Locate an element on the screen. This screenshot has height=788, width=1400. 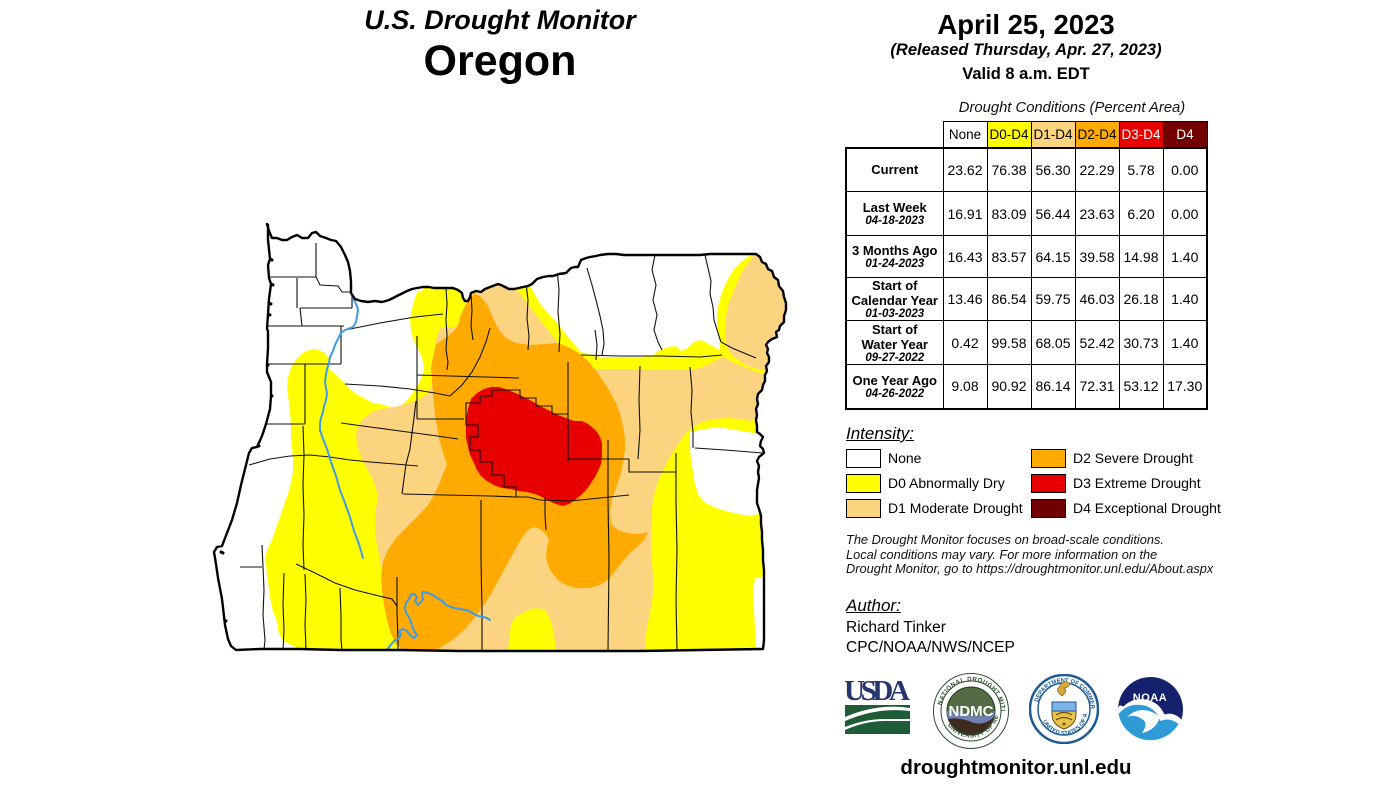
svg-text: NOAA is located at coordinates (1150, 698).